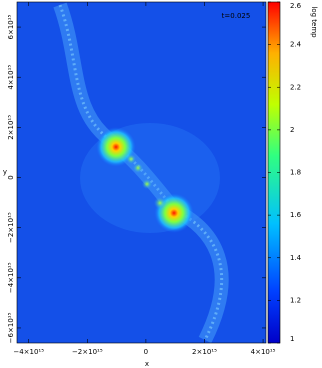  I want to click on annotation: t=0.025, so click(236, 16).